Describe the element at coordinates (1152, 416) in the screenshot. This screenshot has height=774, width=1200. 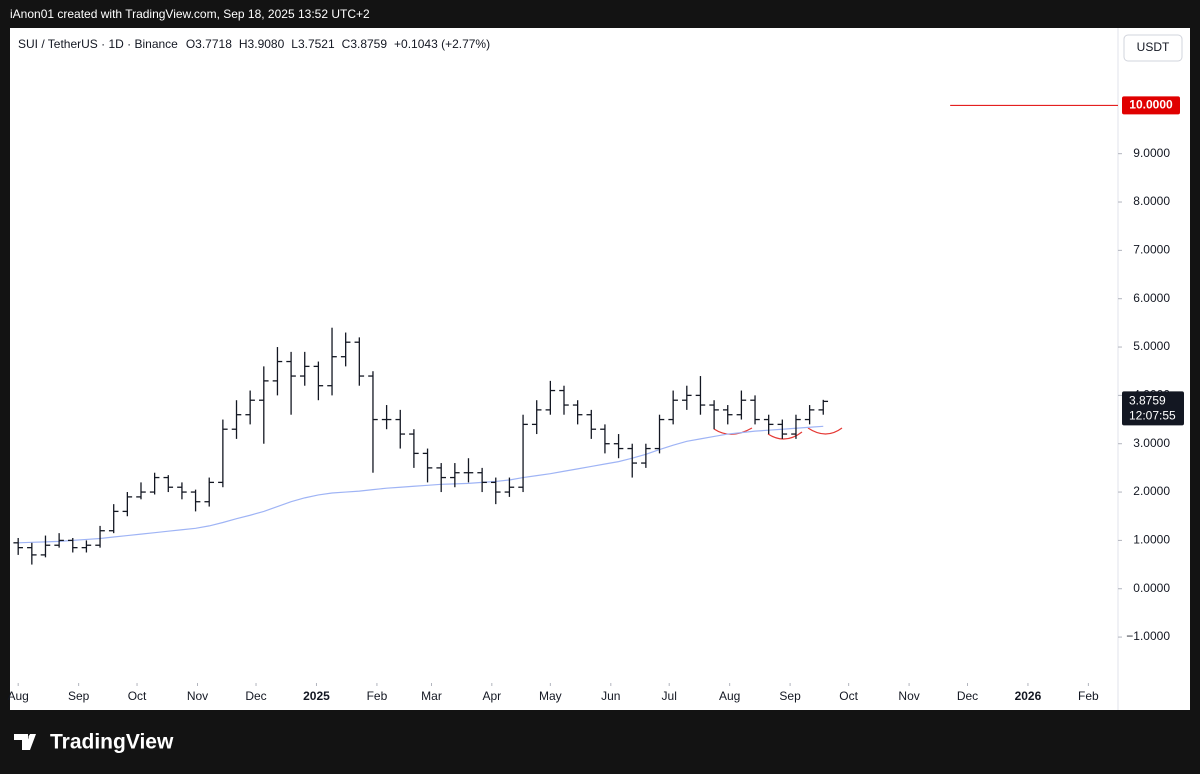
I see `countdown: 12:07:55` at that location.